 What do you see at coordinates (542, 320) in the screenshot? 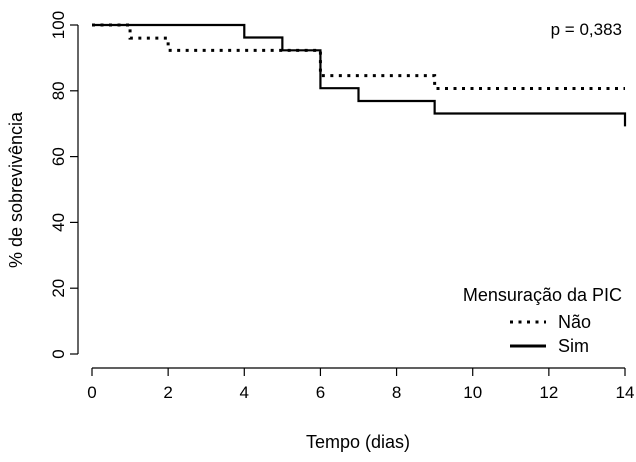
I see `legend: Mensuração da PIC Não Sim` at bounding box center [542, 320].